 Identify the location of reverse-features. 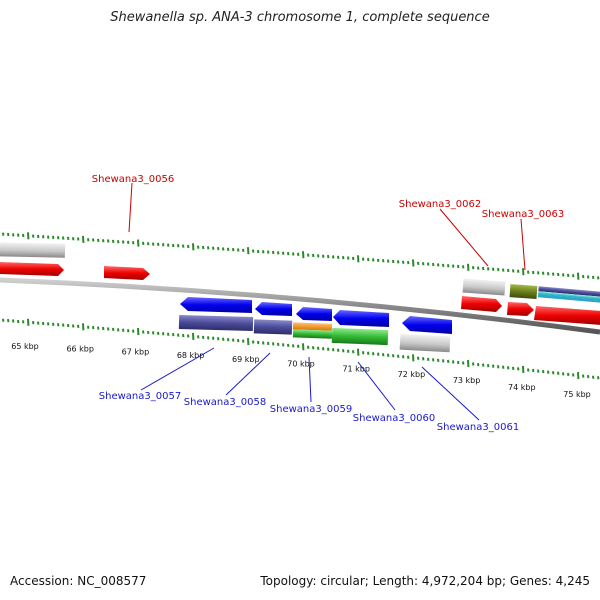
(315, 325).